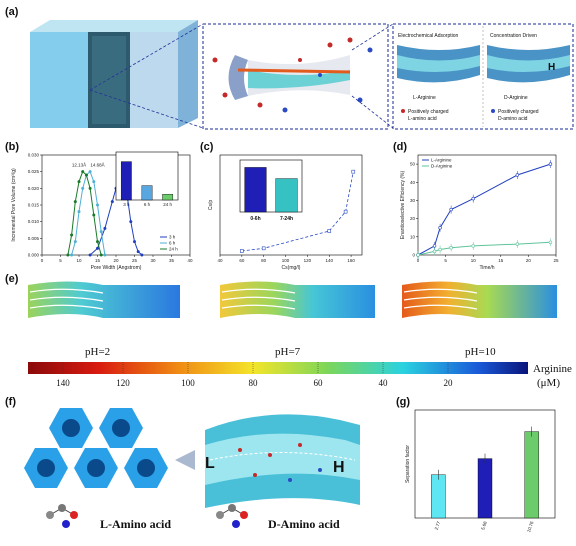 The image size is (576, 546). I want to click on hexagonal-pores, so click(96, 448).